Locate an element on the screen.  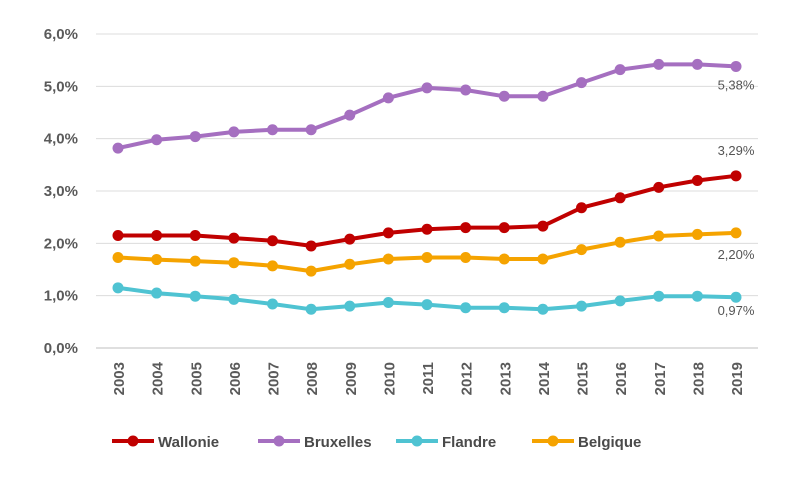
x-tick-label: 2015 is located at coordinates (583, 378).